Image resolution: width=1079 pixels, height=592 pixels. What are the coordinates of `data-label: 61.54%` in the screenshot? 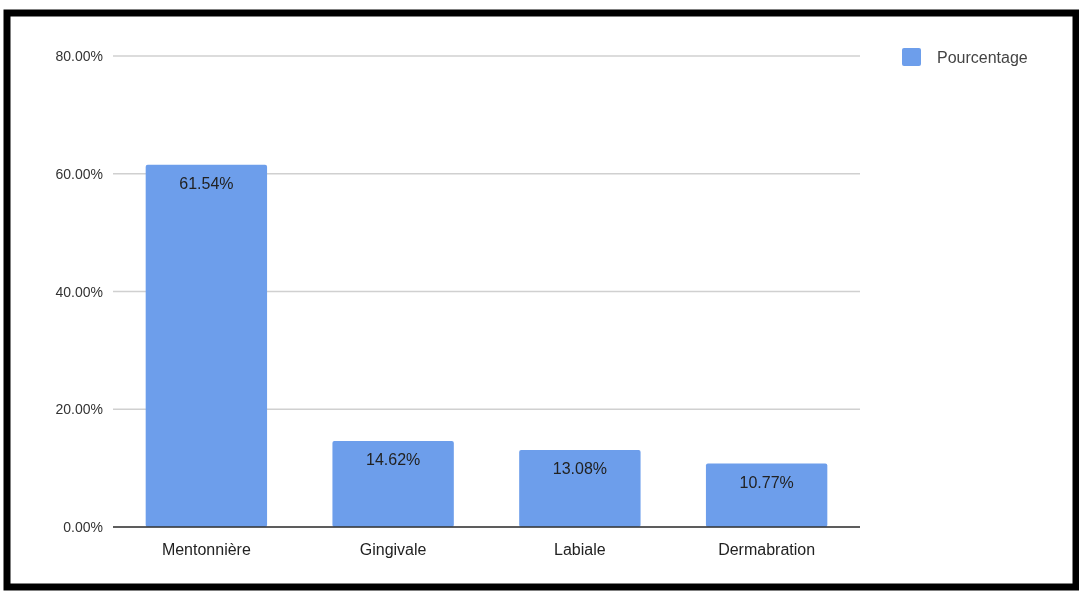 It's located at (206, 183).